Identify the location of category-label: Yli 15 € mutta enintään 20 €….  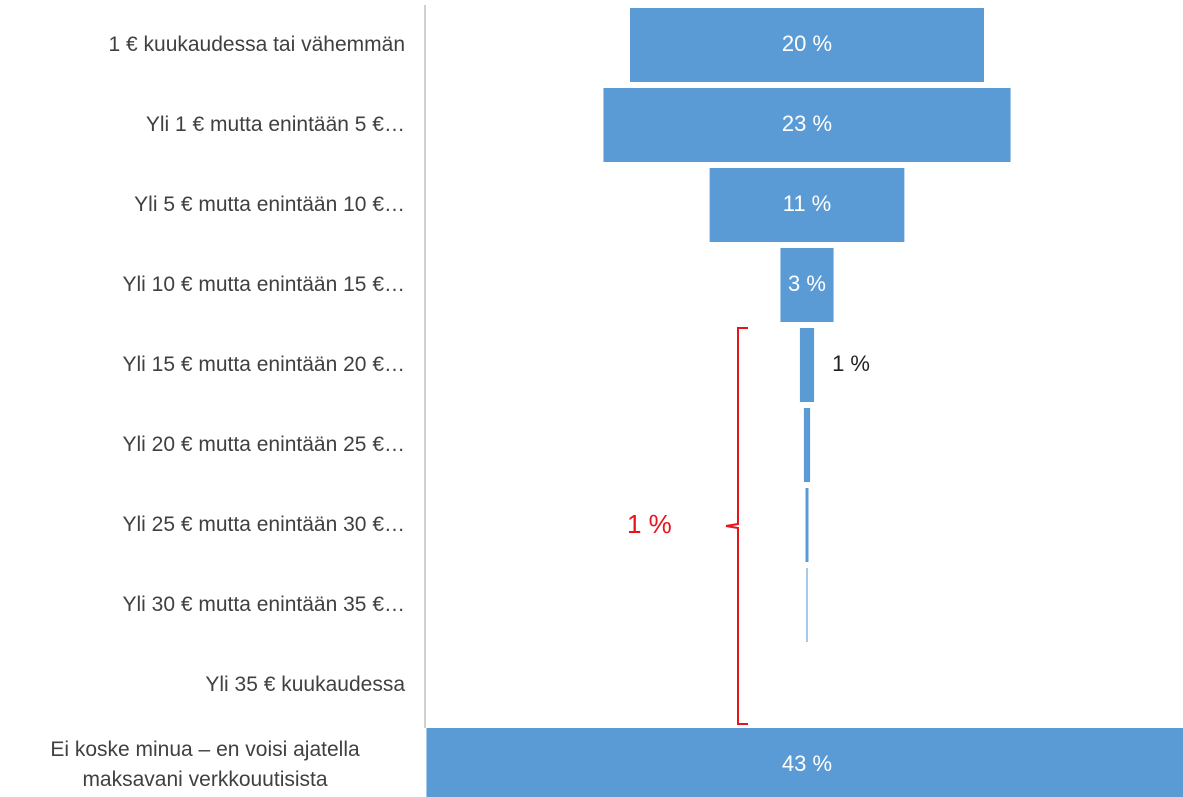
(263, 364).